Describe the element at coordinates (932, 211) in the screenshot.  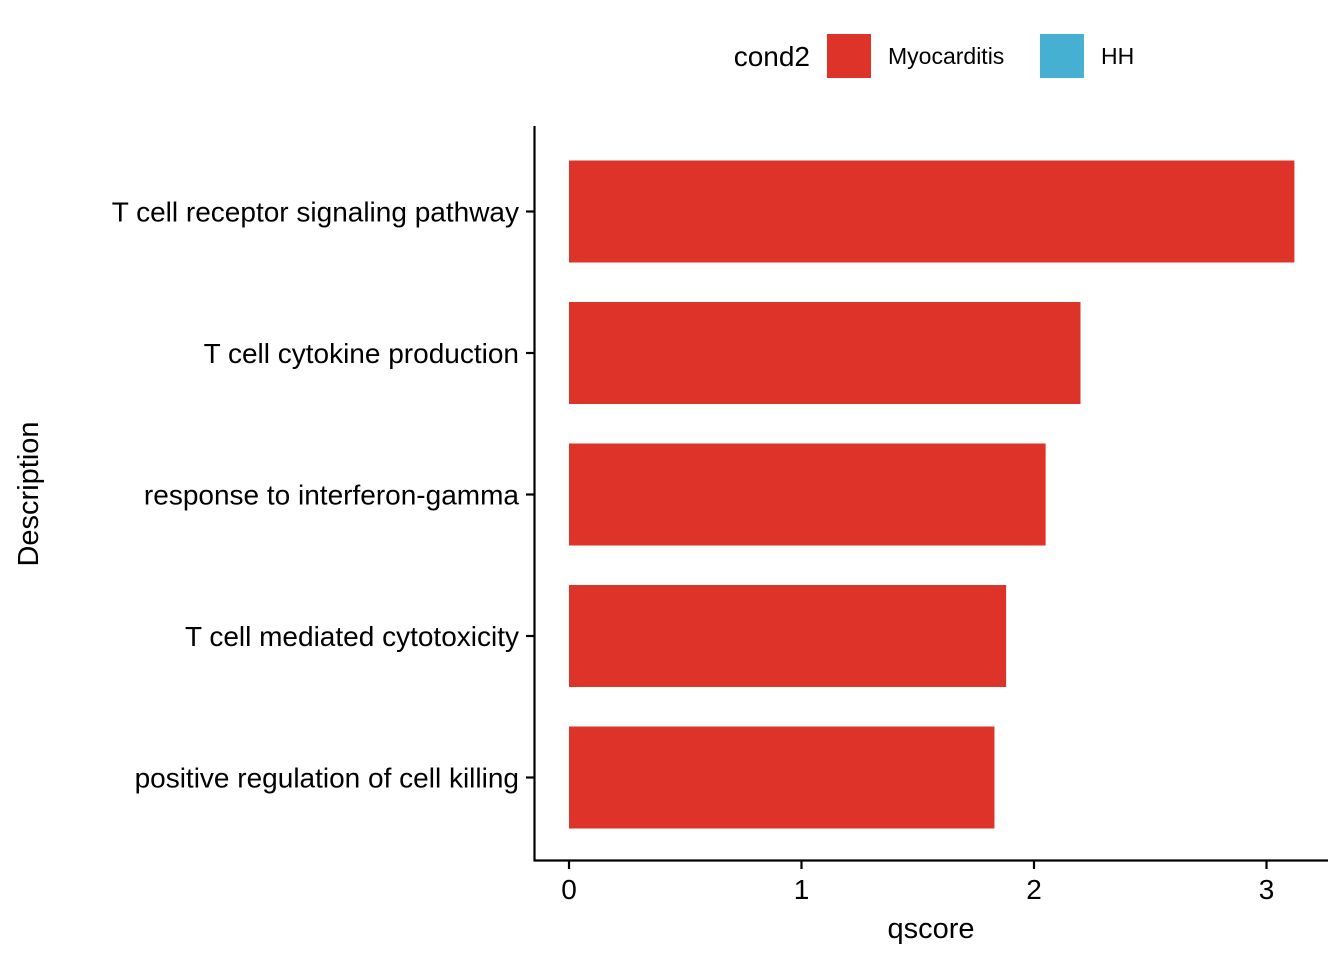
I see `bar-t-cell-receptor-signaling-pathway` at that location.